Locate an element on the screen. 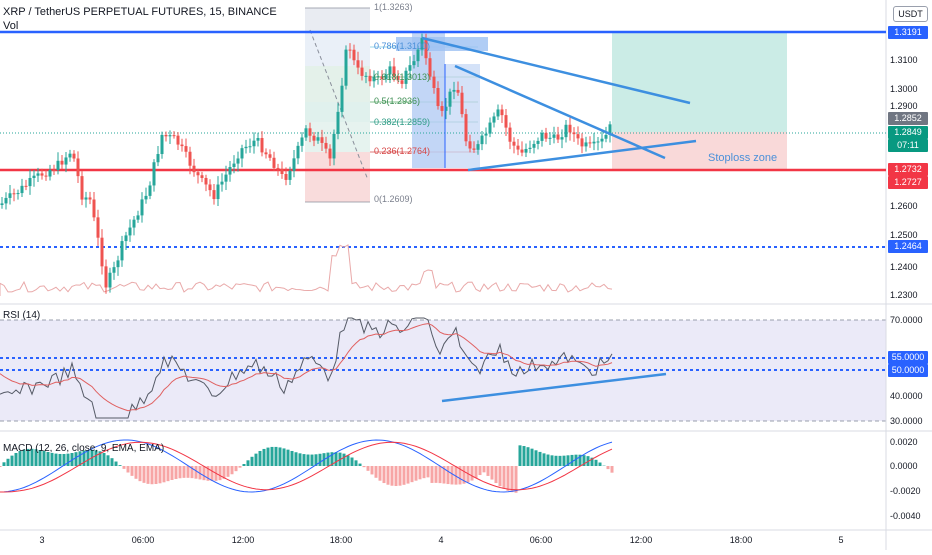  time-tick: 5 is located at coordinates (840, 540).